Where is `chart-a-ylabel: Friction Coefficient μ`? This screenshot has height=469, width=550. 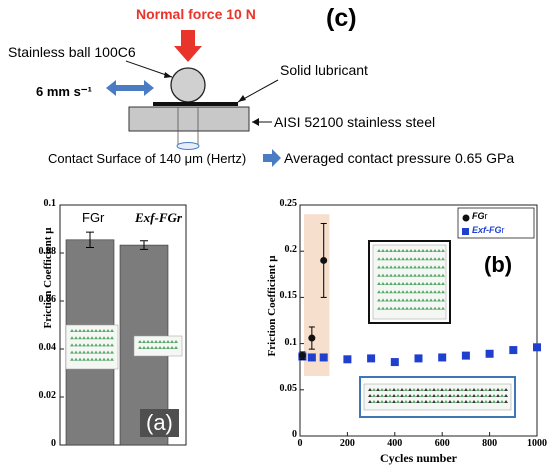
chart-a-ylabel: Friction Coefficient μ is located at coordinates (48, 278).